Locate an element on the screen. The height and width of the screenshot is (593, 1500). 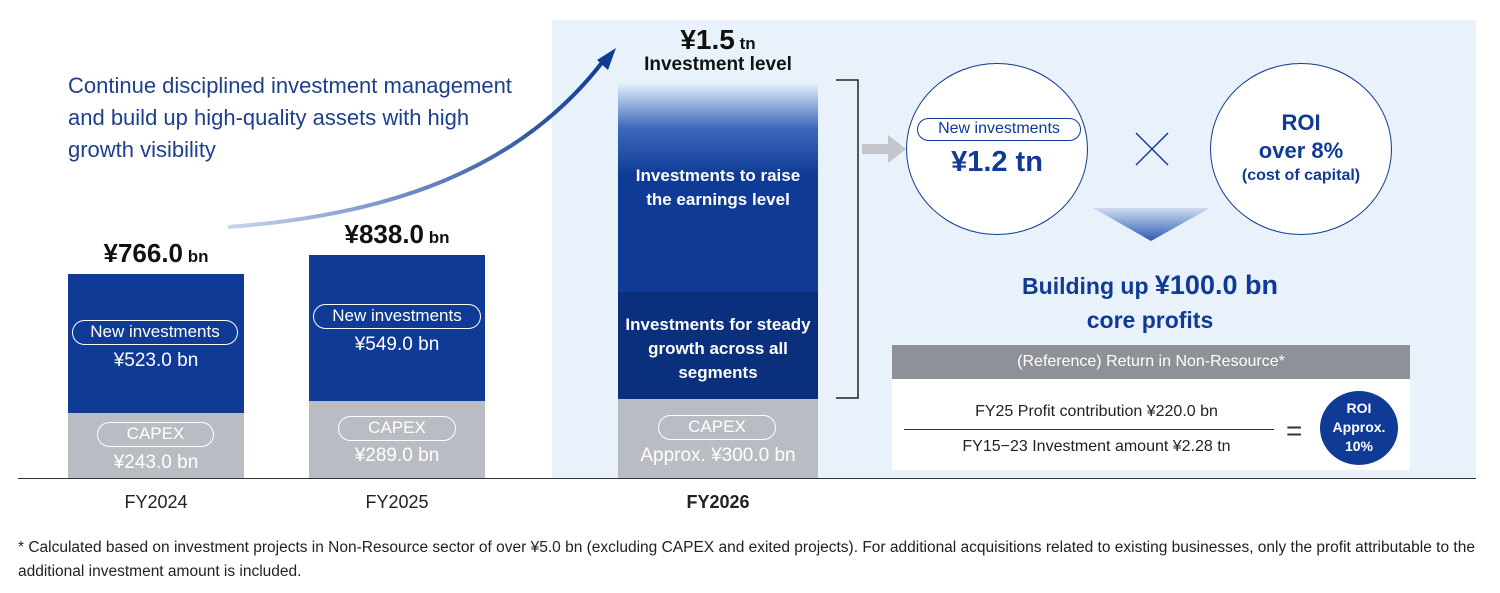
roi-circle is located at coordinates (1301, 149).